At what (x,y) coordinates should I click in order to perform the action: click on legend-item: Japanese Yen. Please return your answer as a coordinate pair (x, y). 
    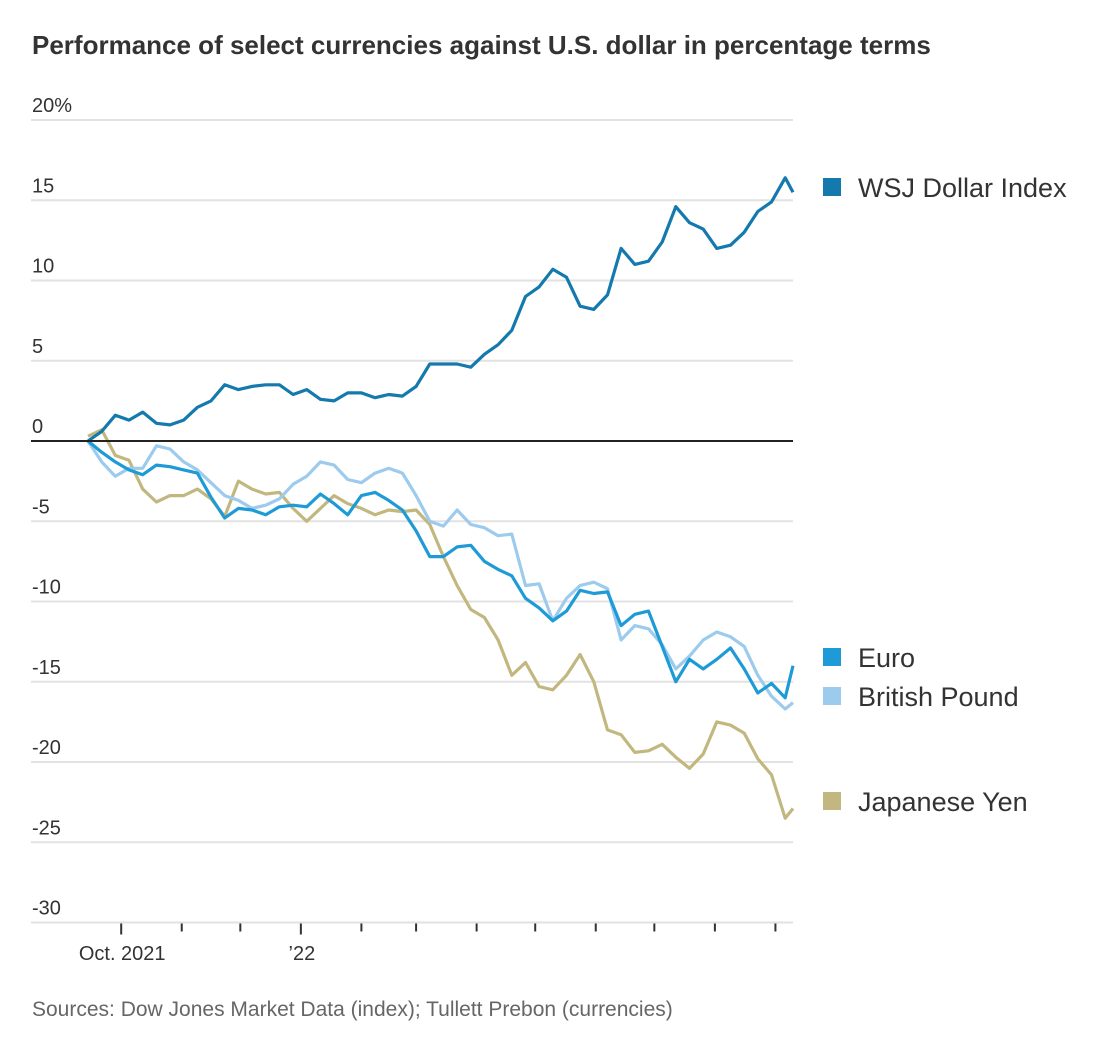
    Looking at the image, I should click on (925, 802).